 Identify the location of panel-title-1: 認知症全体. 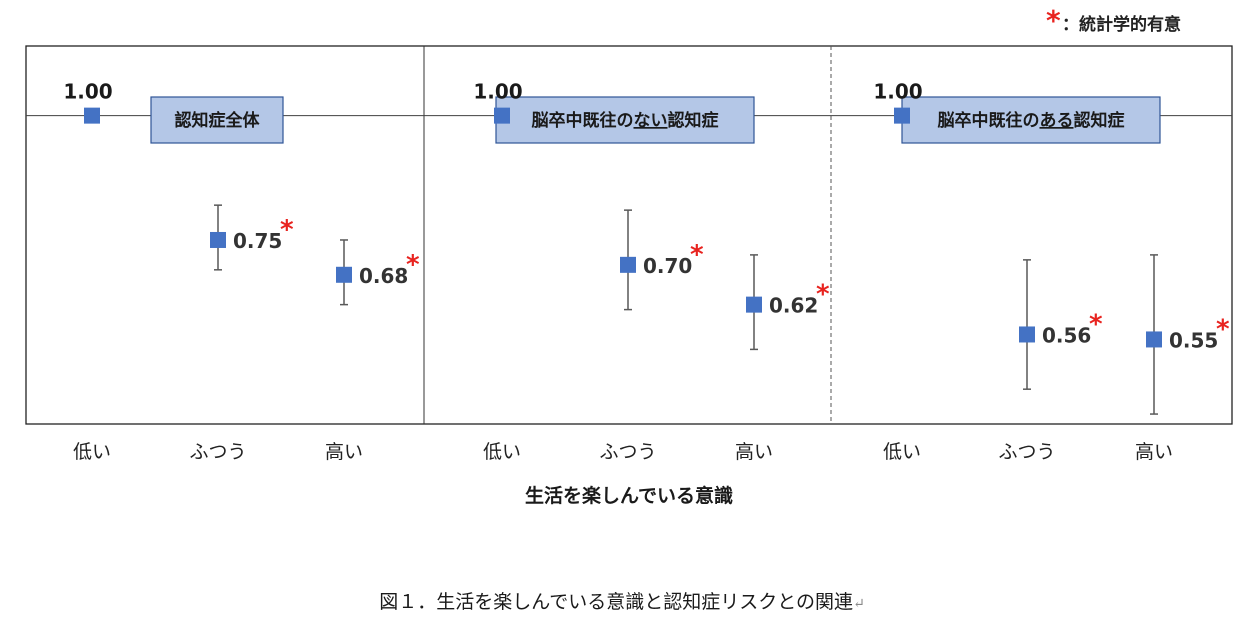
(217, 120).